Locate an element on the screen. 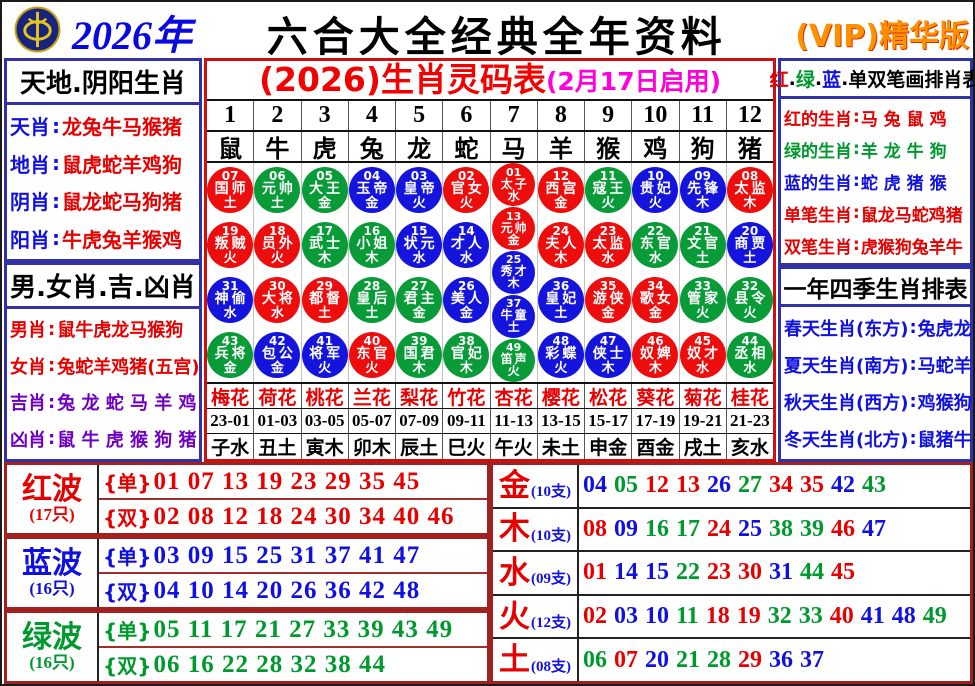 This screenshot has width=975, height=686. flower-name: 竹花 is located at coordinates (465, 396).